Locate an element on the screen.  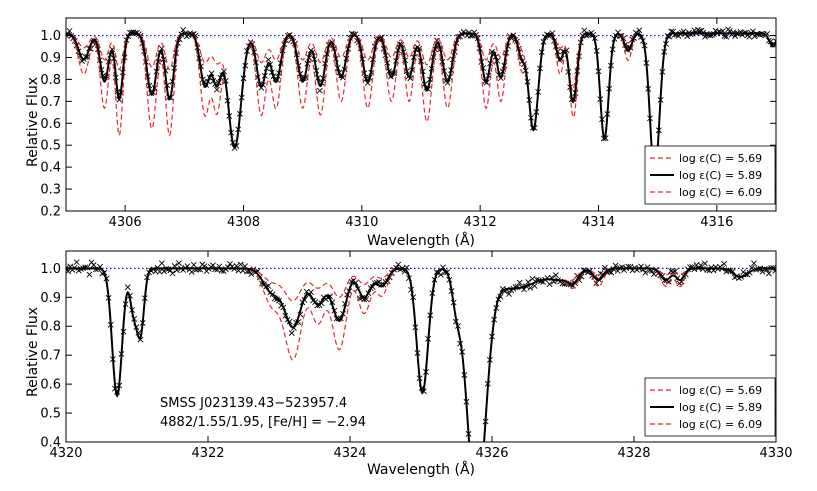
top-legend-label-1: log ε(C) = 5.69 is located at coordinates (720, 158).